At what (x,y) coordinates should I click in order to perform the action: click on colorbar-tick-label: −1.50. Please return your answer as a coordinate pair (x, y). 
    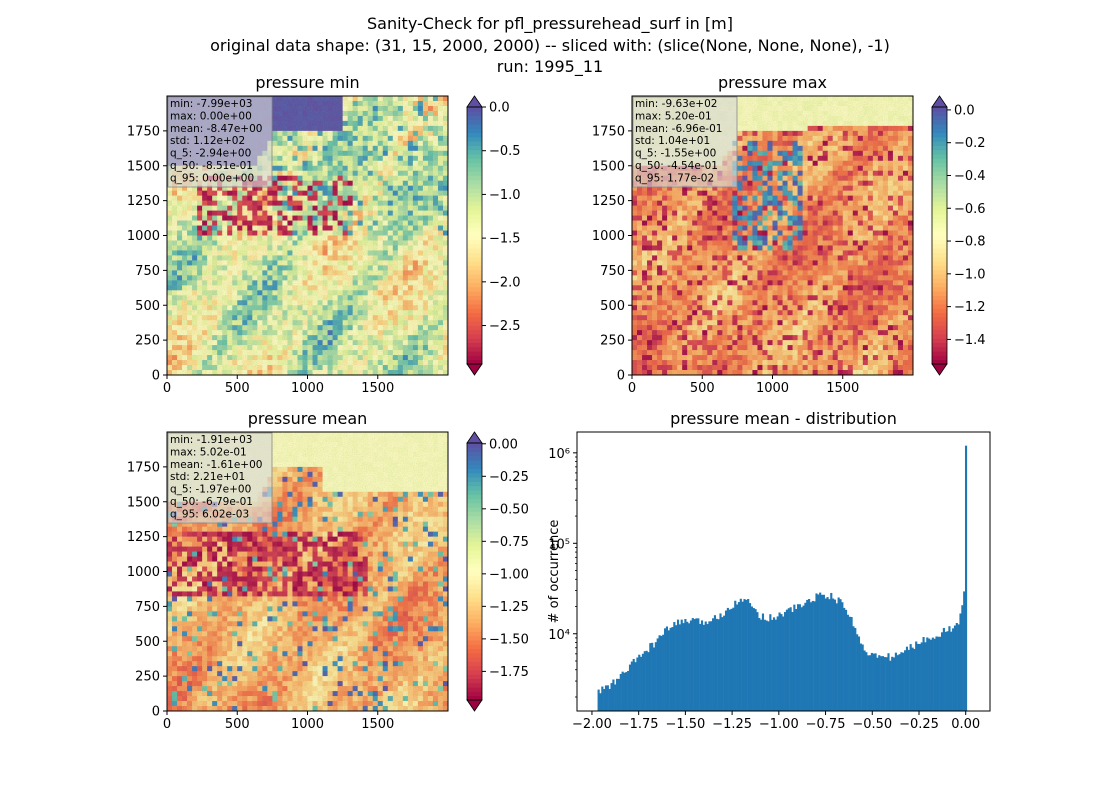
    Looking at the image, I should click on (509, 639).